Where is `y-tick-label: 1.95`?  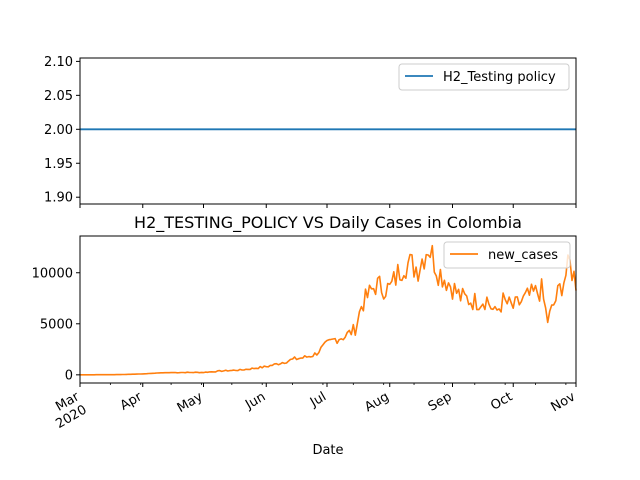
y-tick-label: 1.95 is located at coordinates (58, 164).